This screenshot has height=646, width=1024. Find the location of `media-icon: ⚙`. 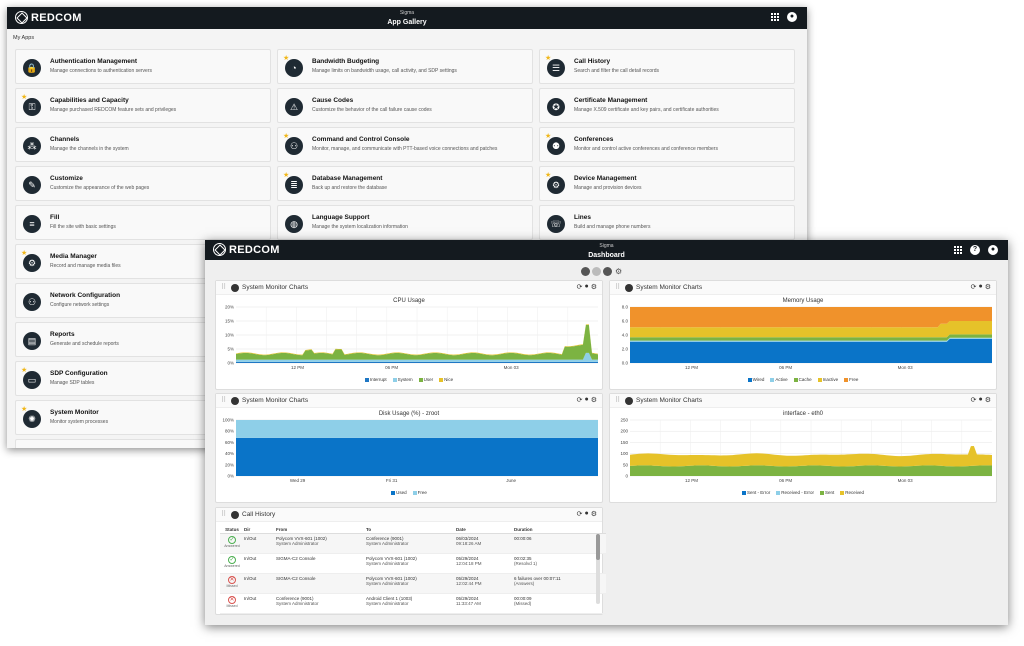

media-icon: ⚙ is located at coordinates (32, 263).